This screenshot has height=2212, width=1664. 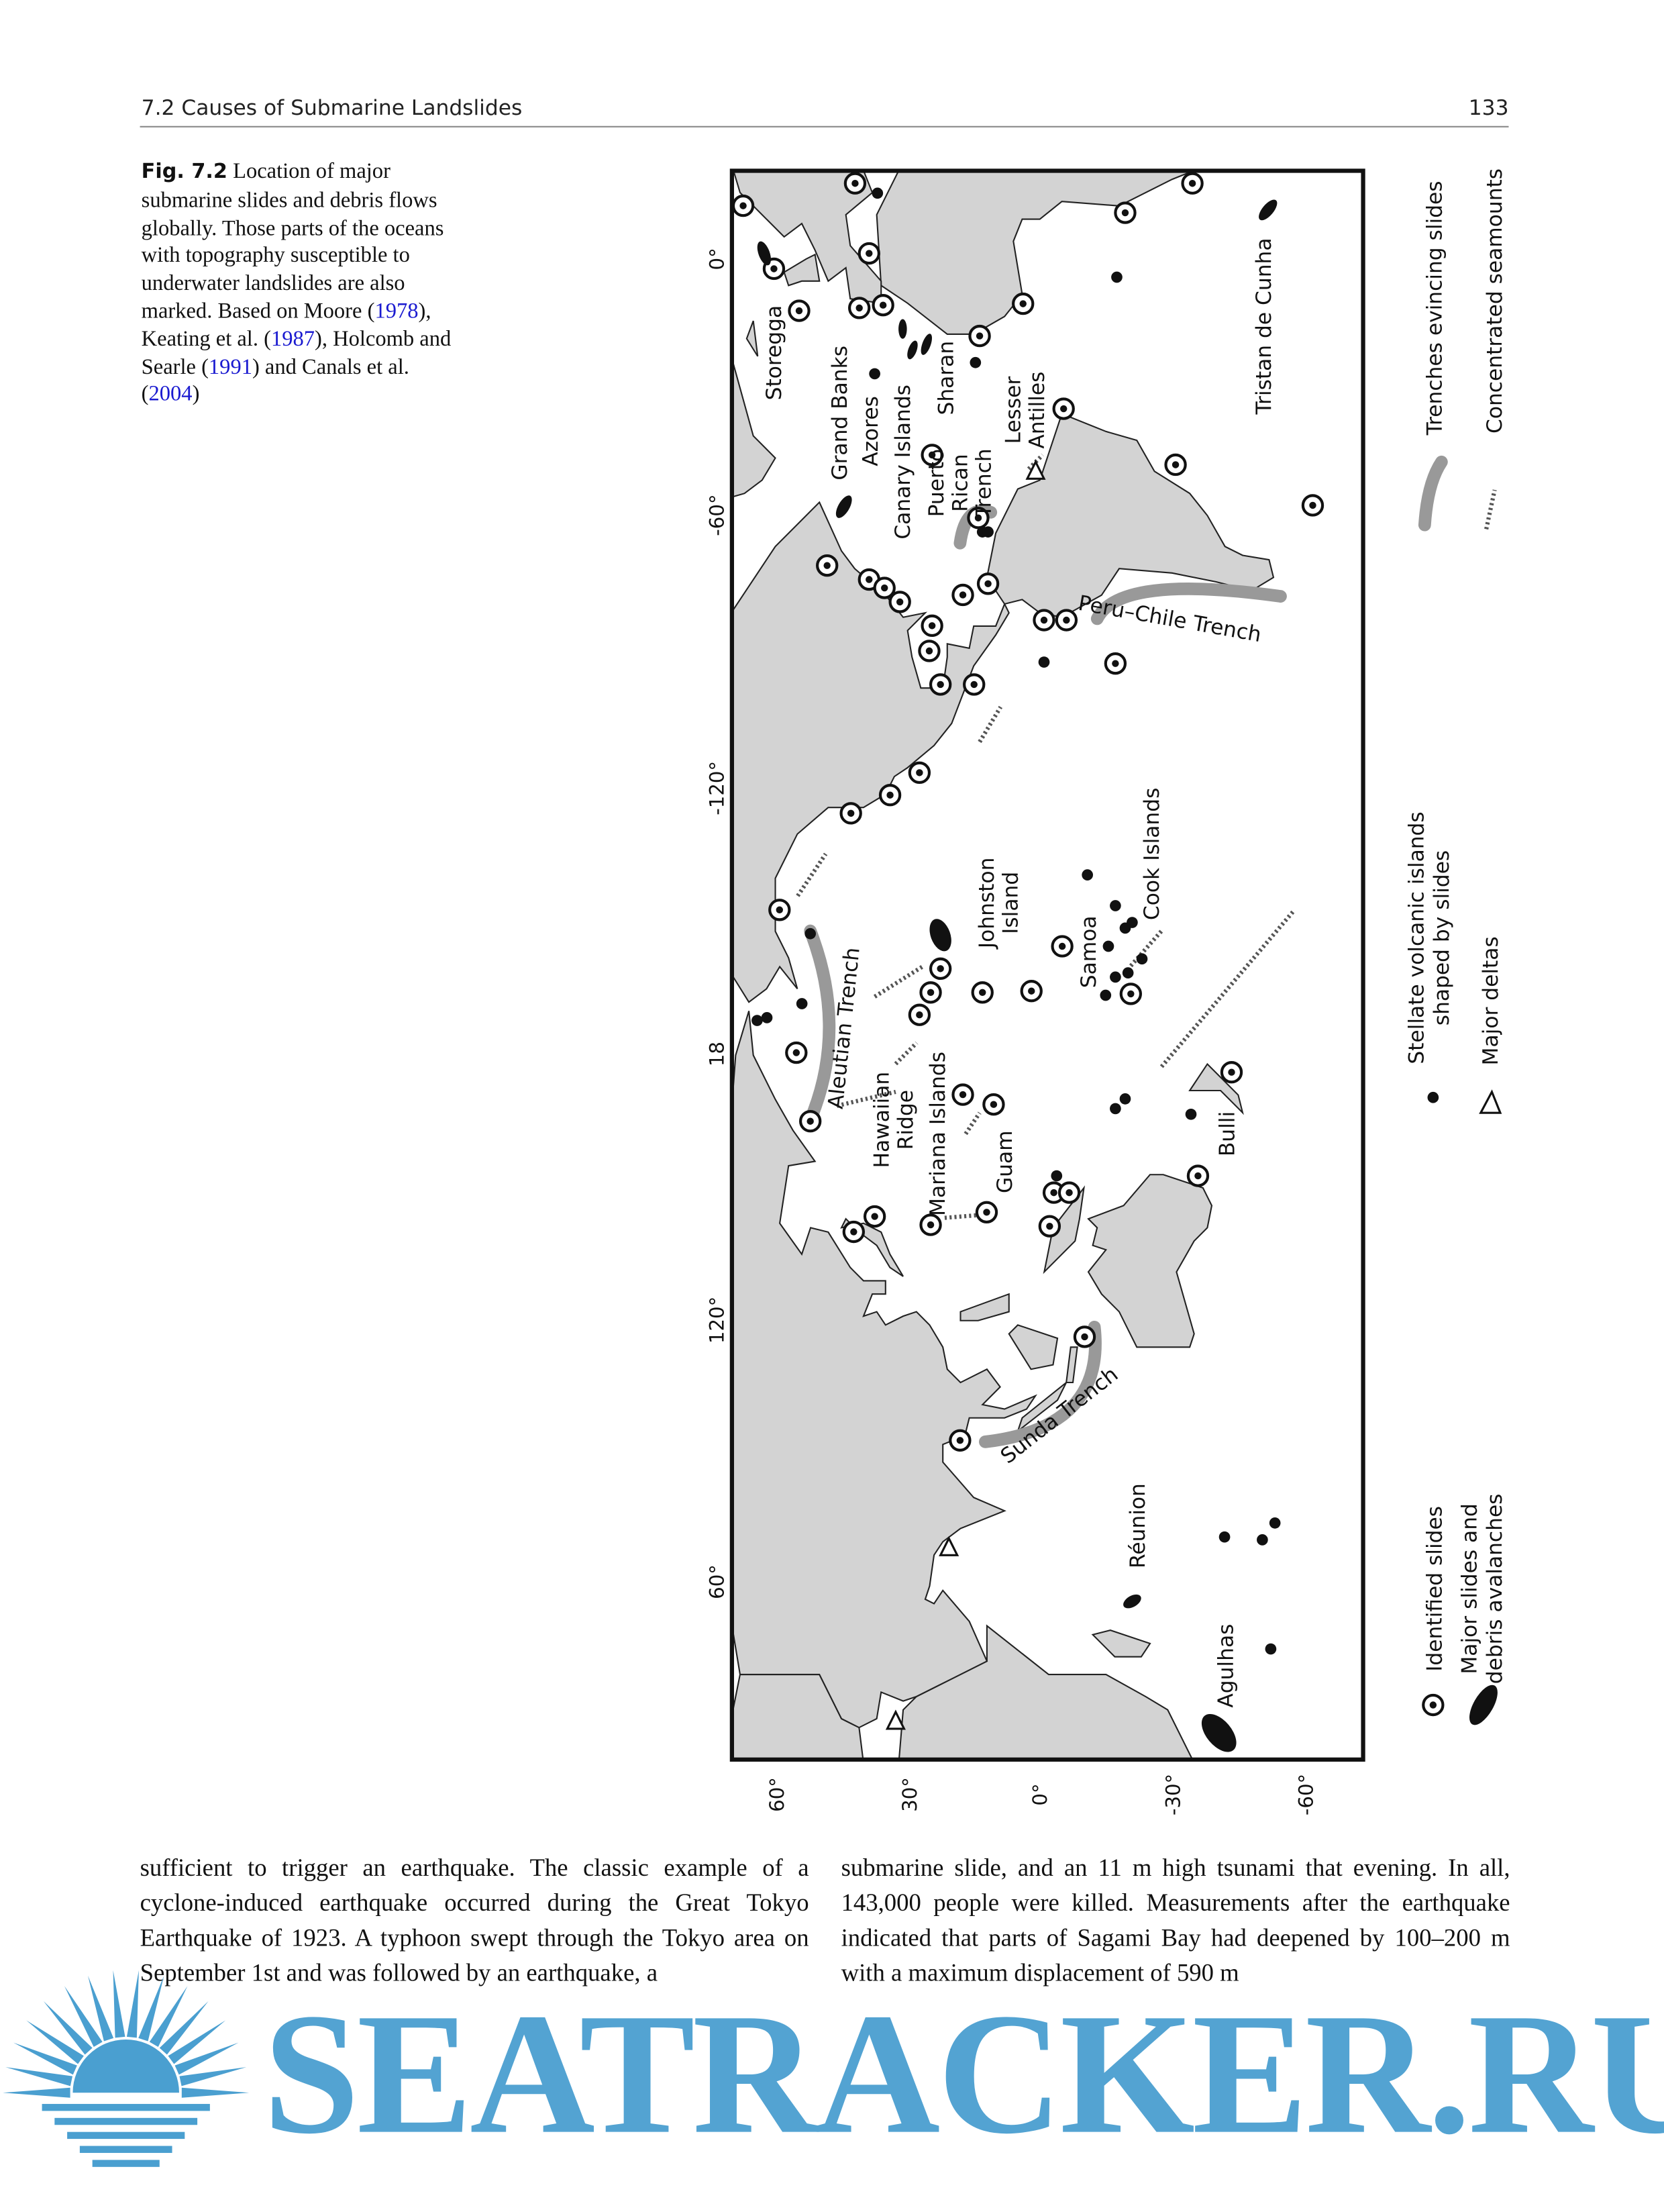 What do you see at coordinates (871, 431) in the screenshot?
I see `map-label-azores: Azores` at bounding box center [871, 431].